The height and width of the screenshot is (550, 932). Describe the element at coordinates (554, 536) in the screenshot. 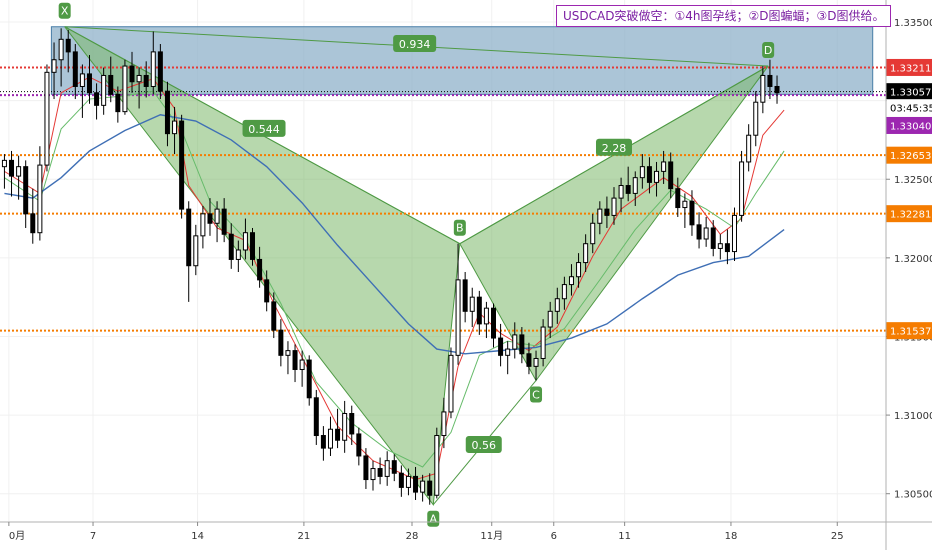

I see `x-tick-label-6: 6` at that location.